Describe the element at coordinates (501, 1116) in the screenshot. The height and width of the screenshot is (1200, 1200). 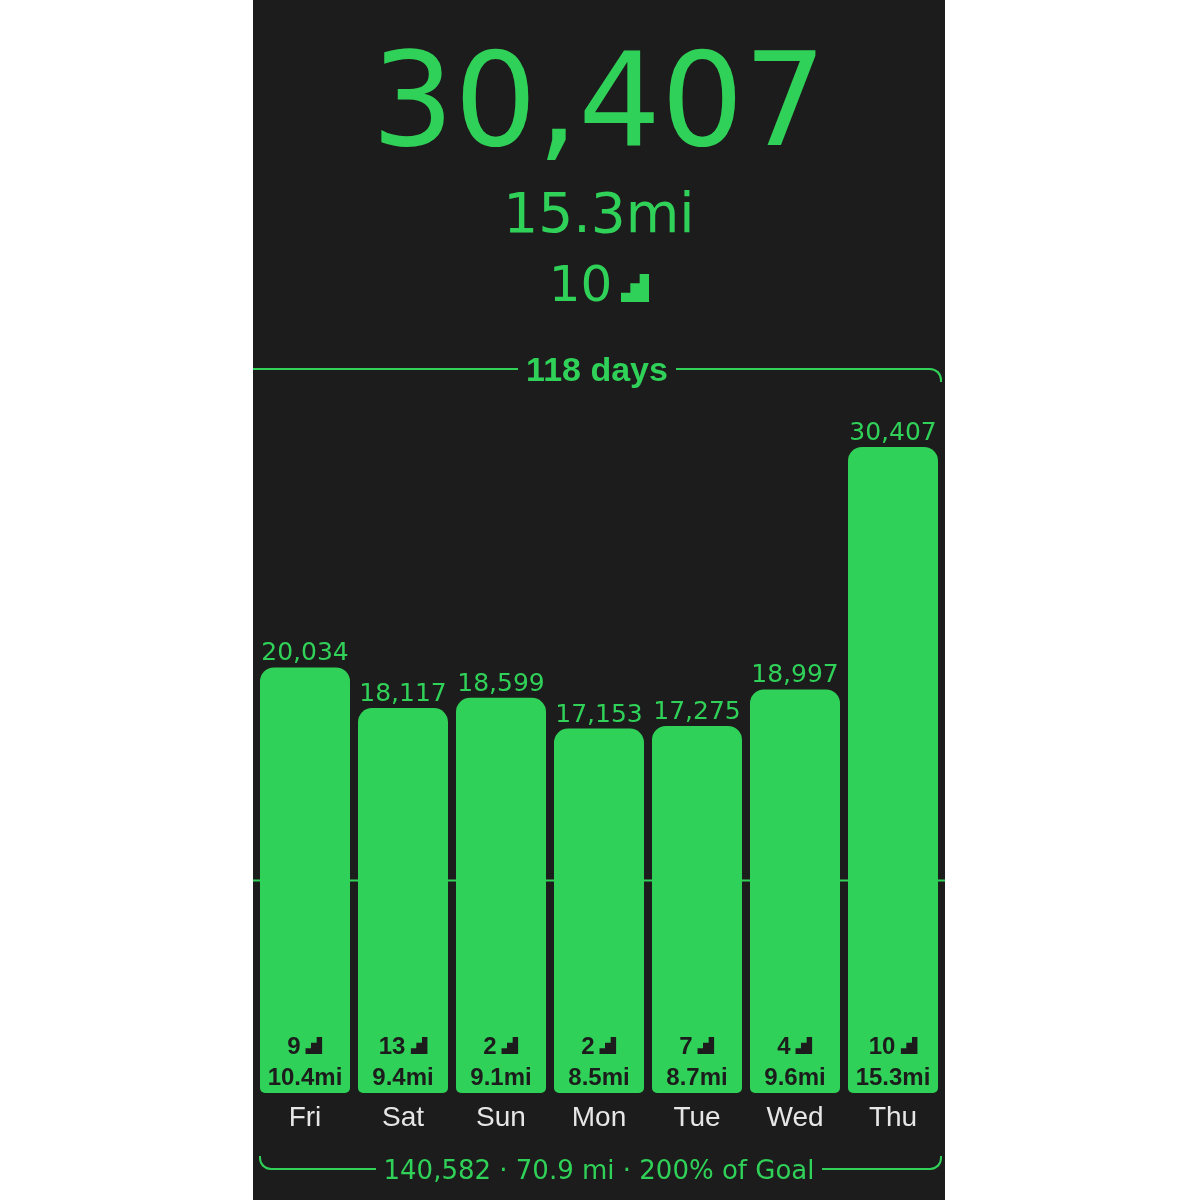
I see `x-tick-label: Sun` at that location.